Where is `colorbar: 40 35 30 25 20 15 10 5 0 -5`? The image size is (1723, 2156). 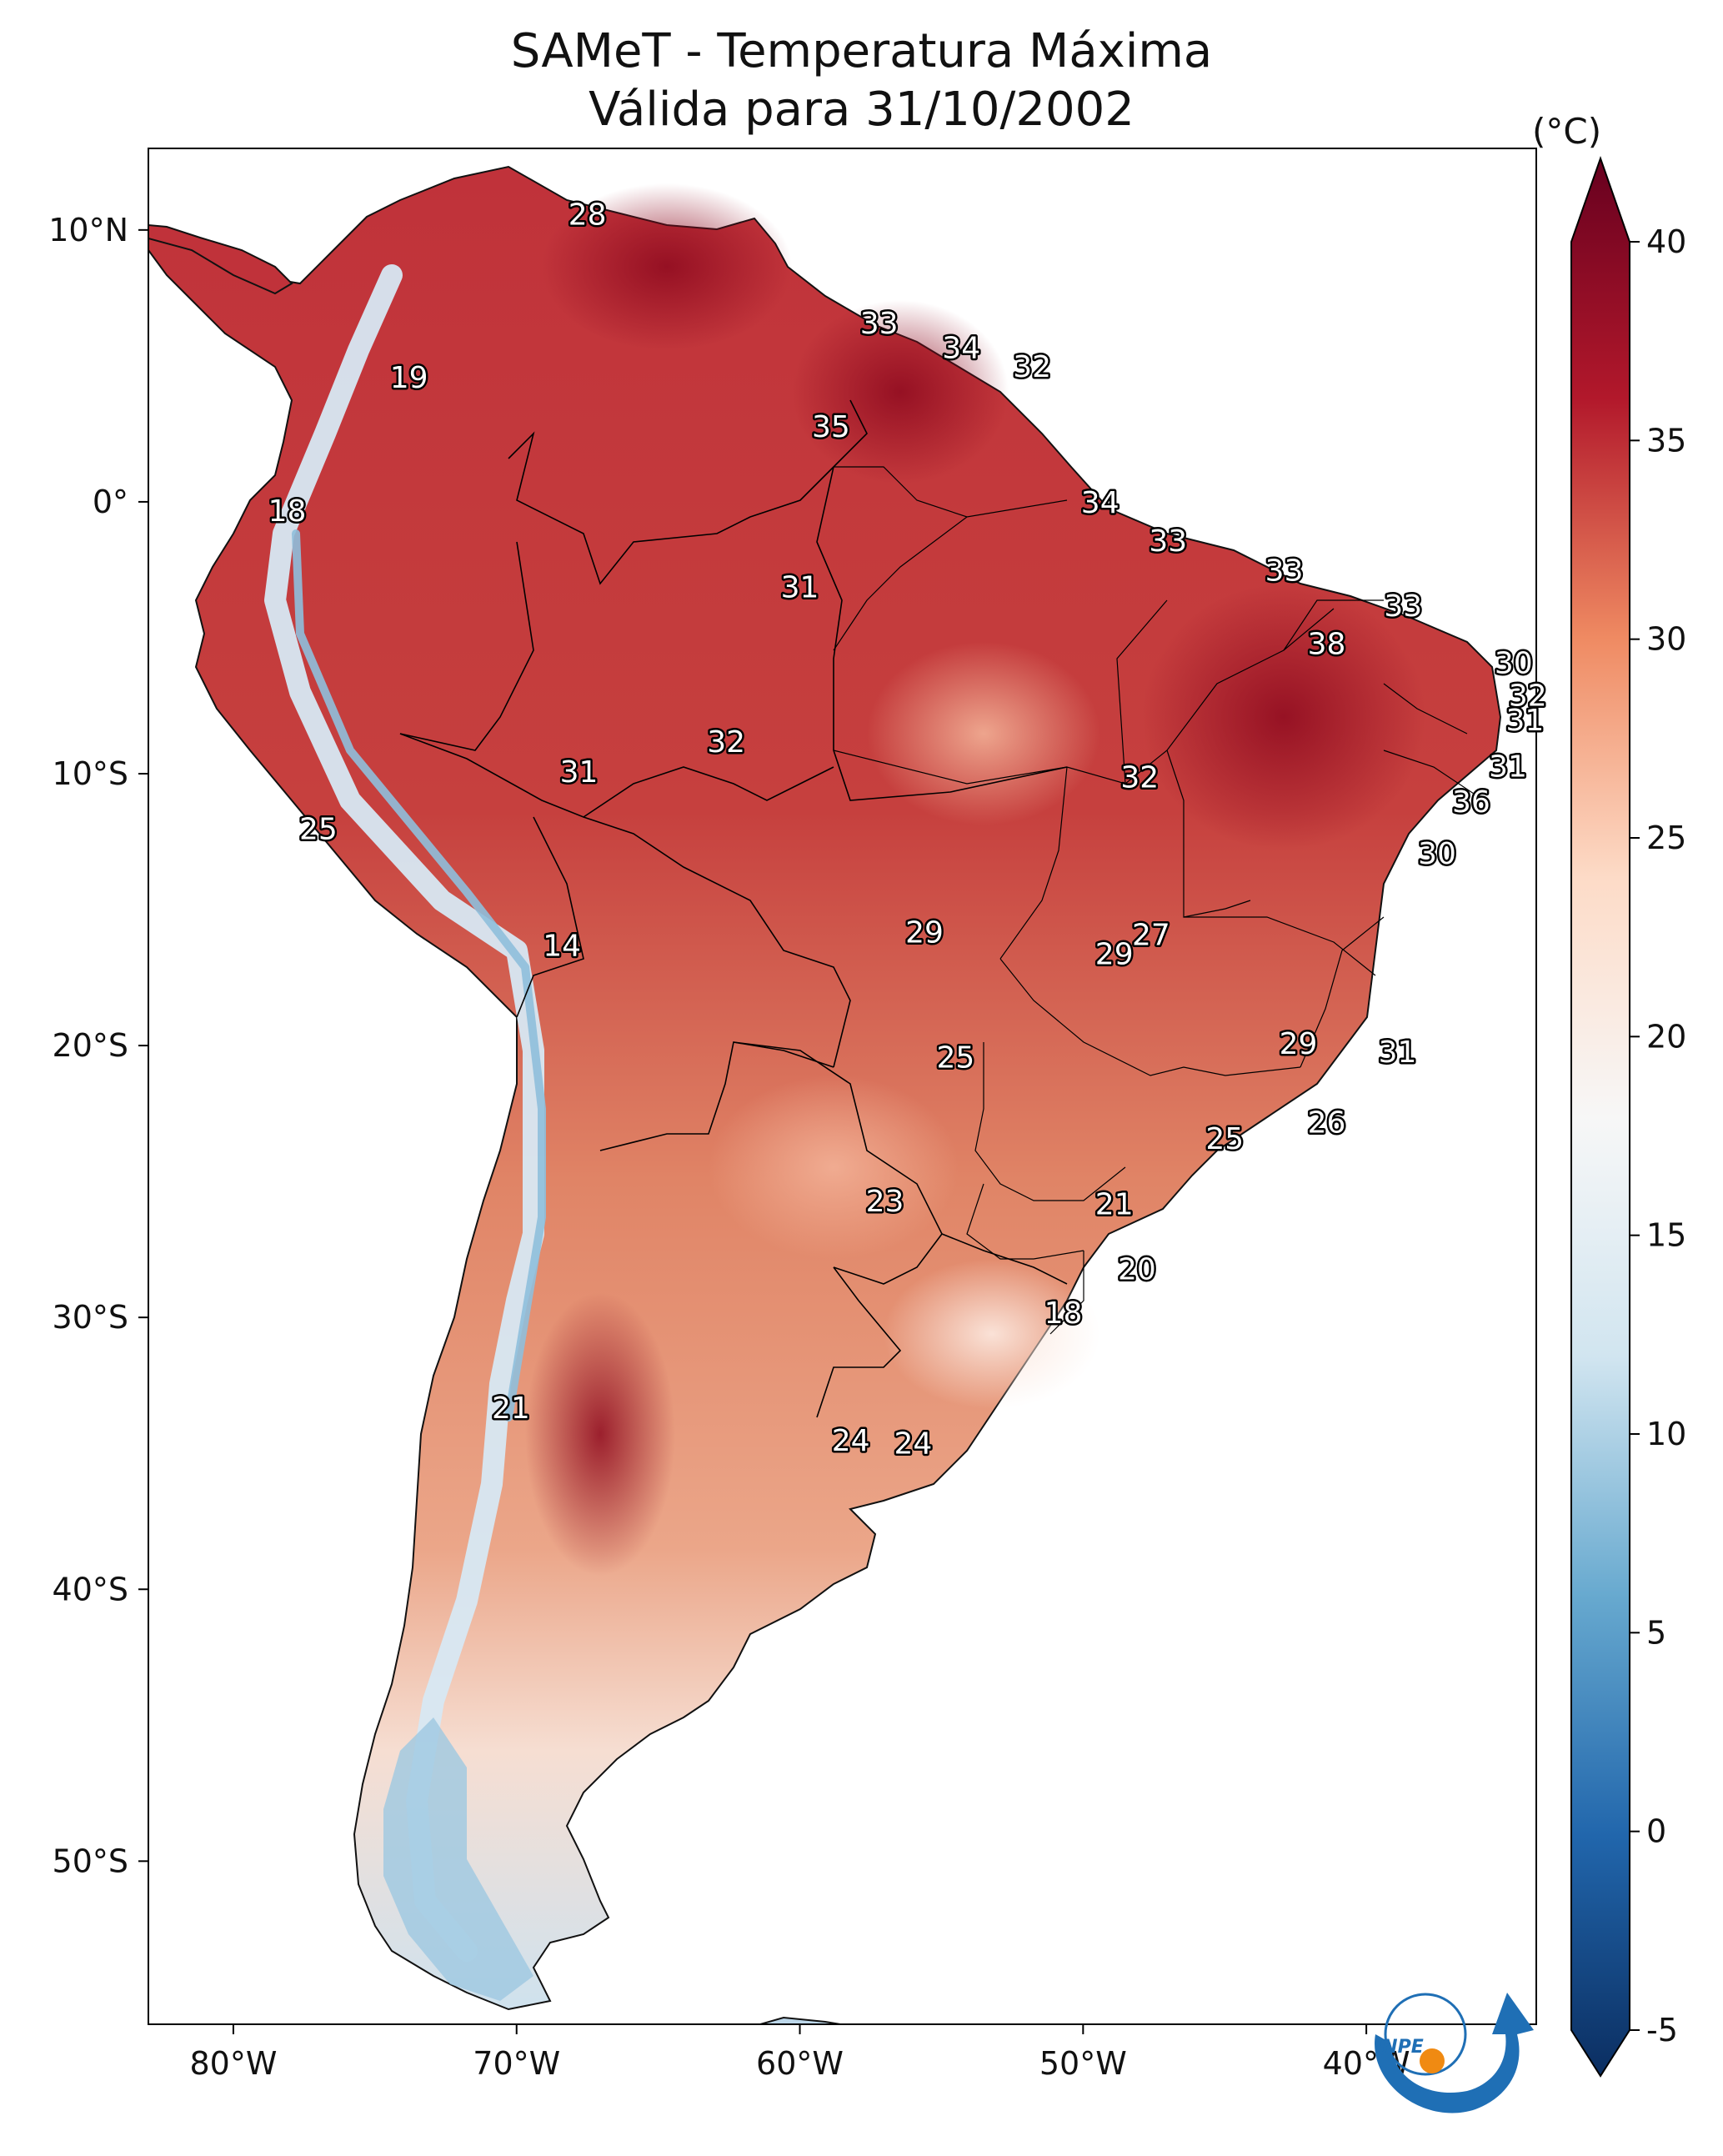
colorbar: 40 35 30 25 20 15 10 5 0 -5 is located at coordinates (1628, 1116).